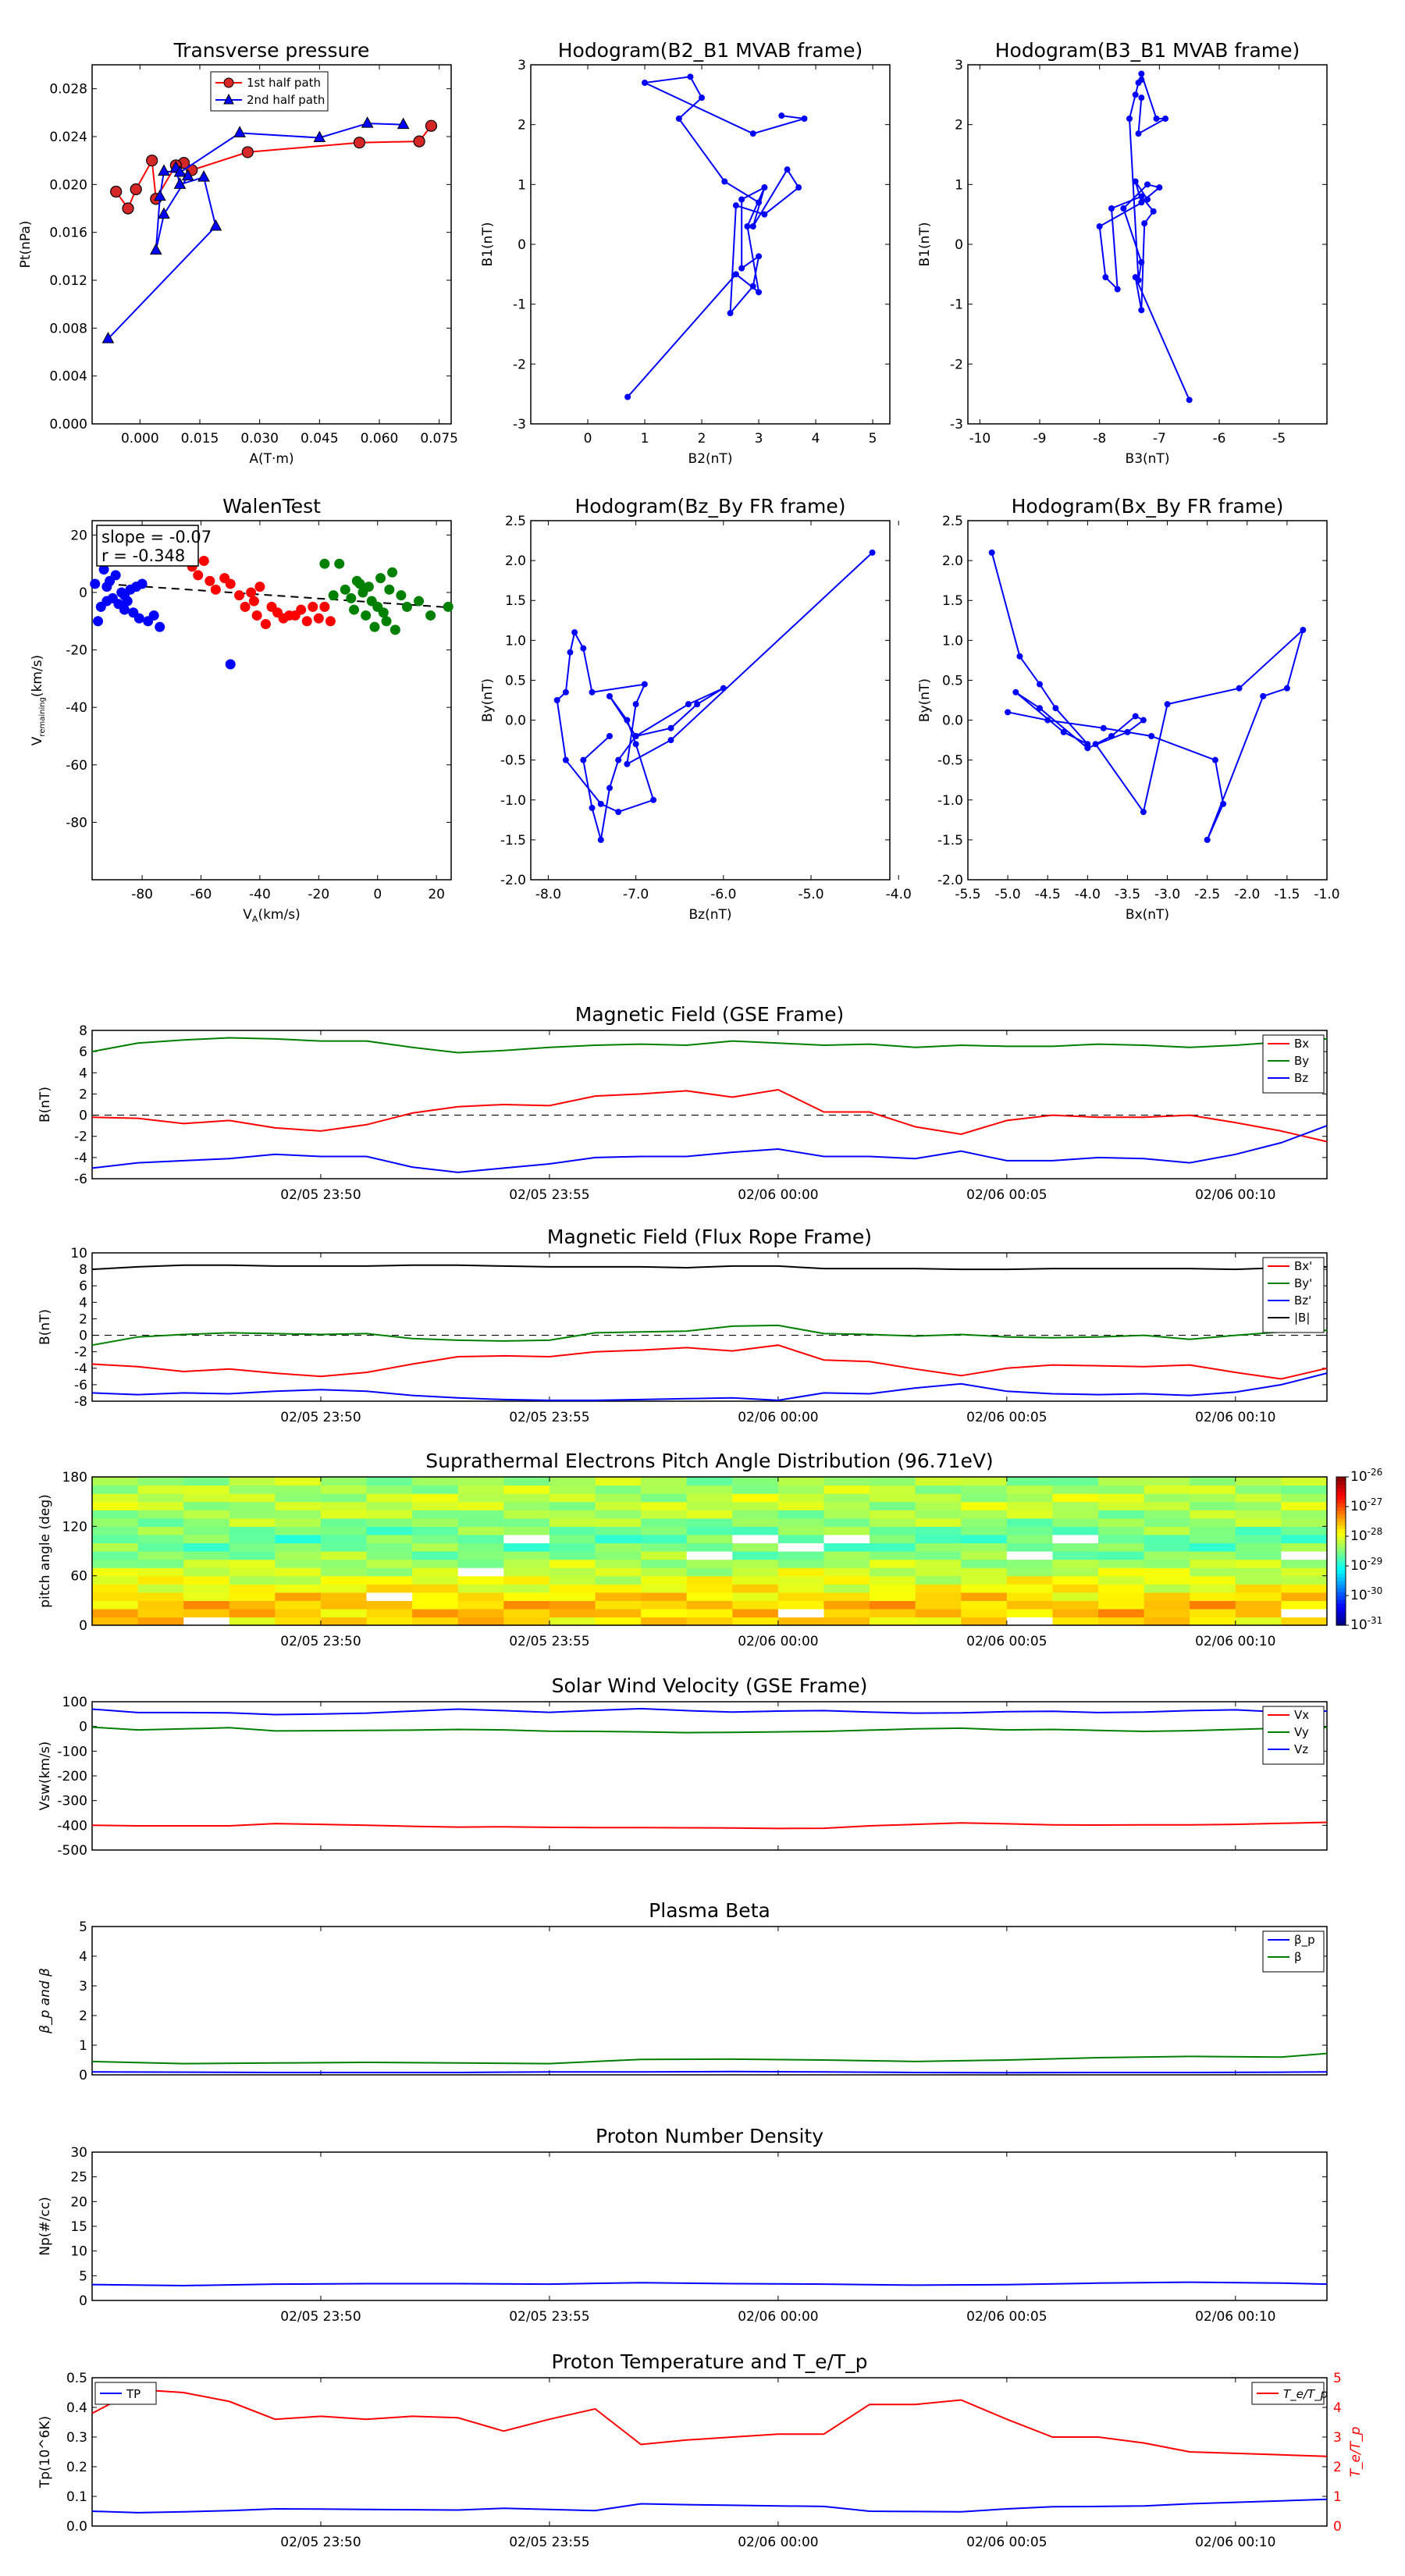 The height and width of the screenshot is (2576, 1405). What do you see at coordinates (811, 894) in the screenshot?
I see `x-tick-label: -5.0` at bounding box center [811, 894].